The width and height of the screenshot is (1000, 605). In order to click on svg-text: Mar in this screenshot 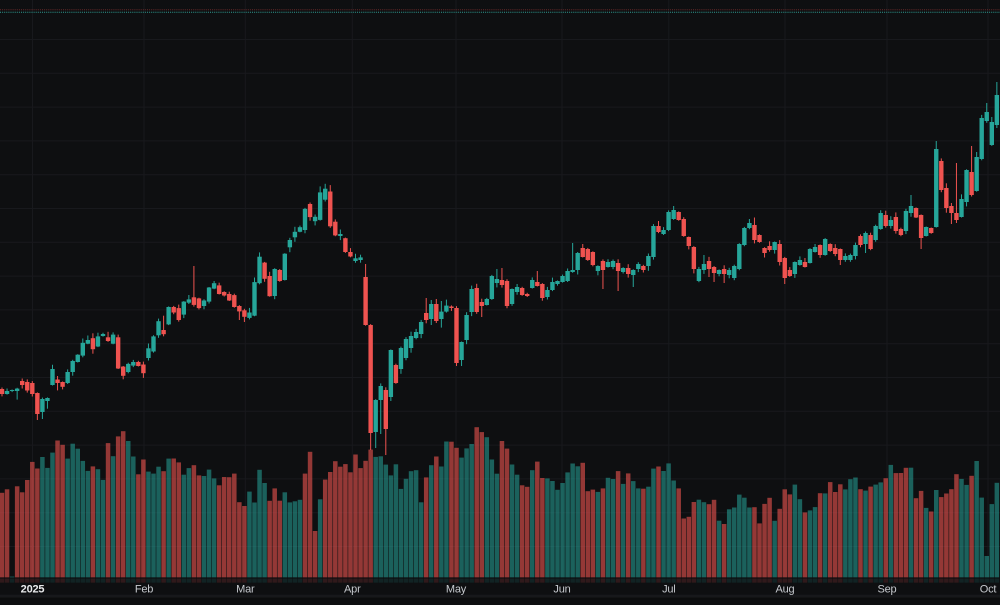, I will do `click(245, 590)`.